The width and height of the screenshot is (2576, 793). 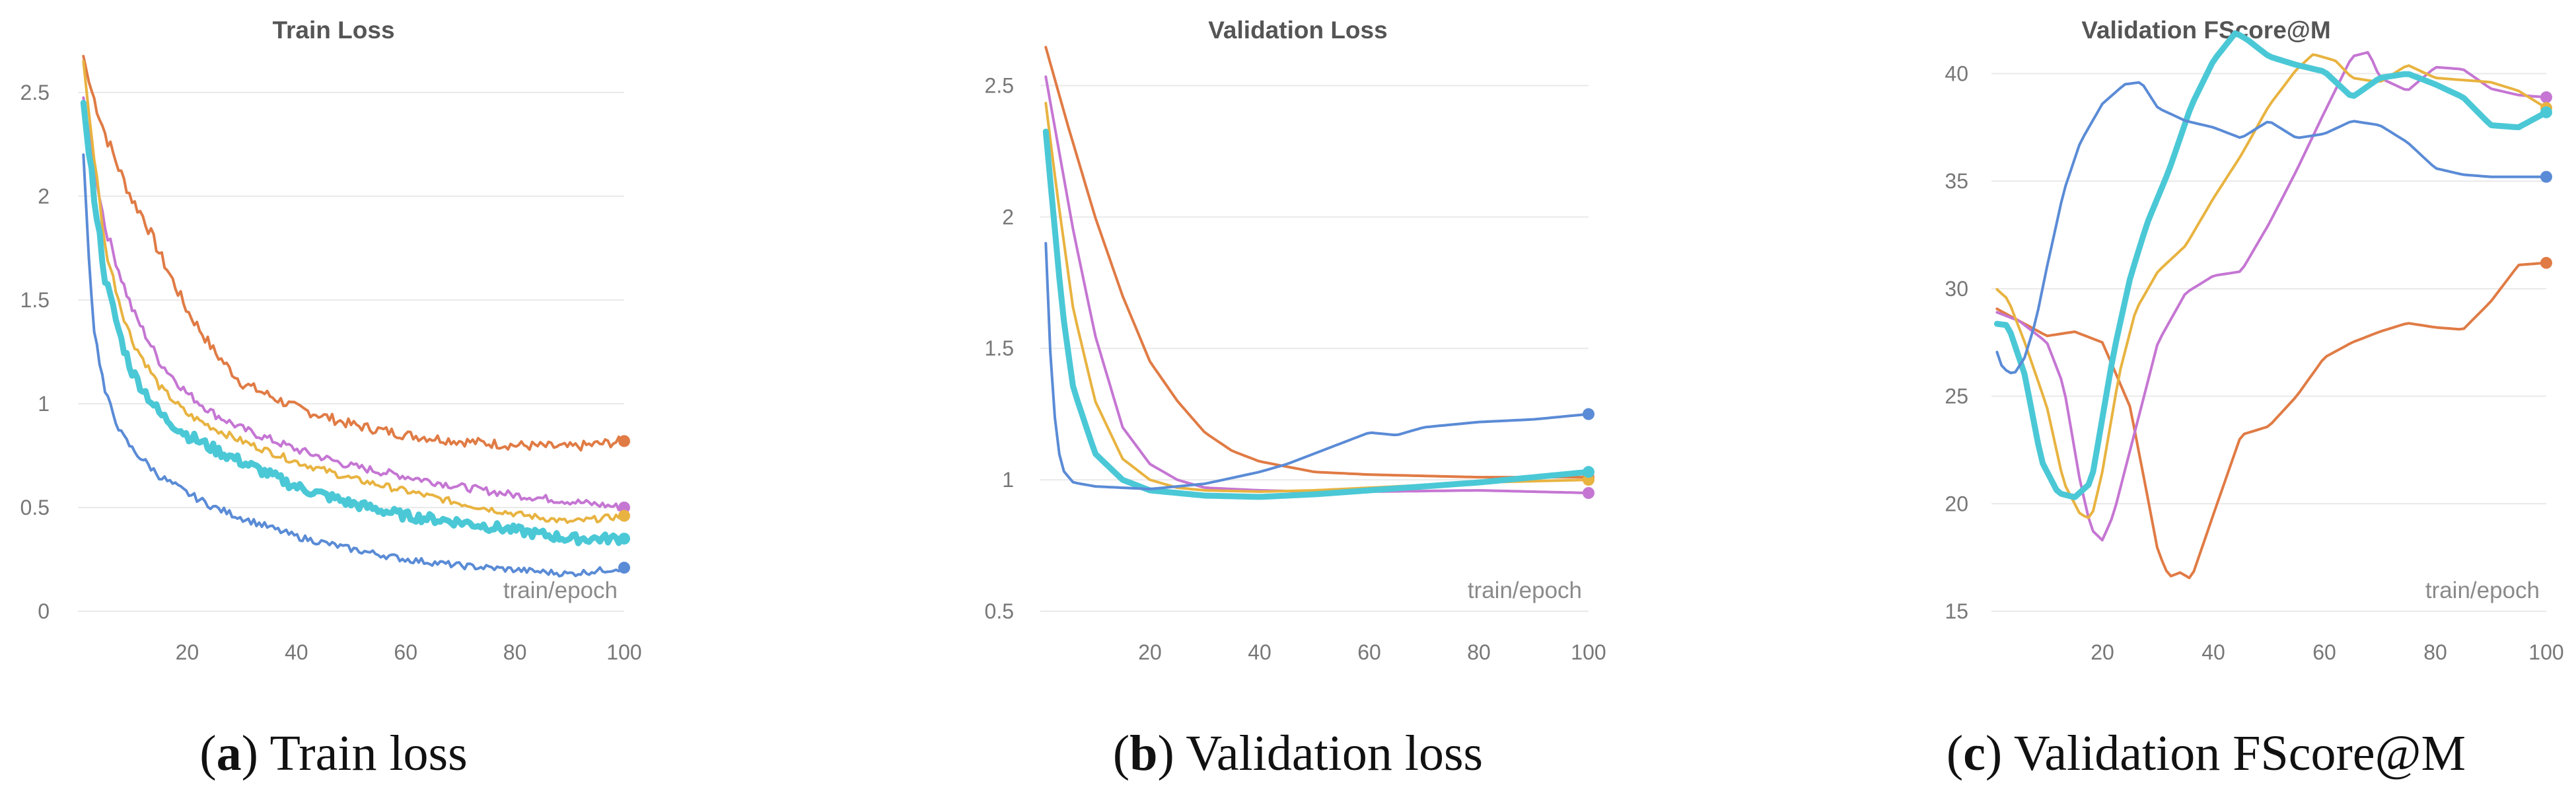 I want to click on panel-caption: (a) Train loss, so click(x=333, y=753).